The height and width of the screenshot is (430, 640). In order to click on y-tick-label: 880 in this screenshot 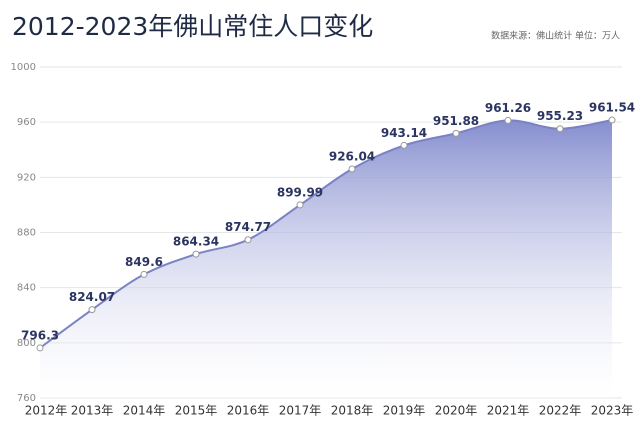, I will do `click(26, 233)`.